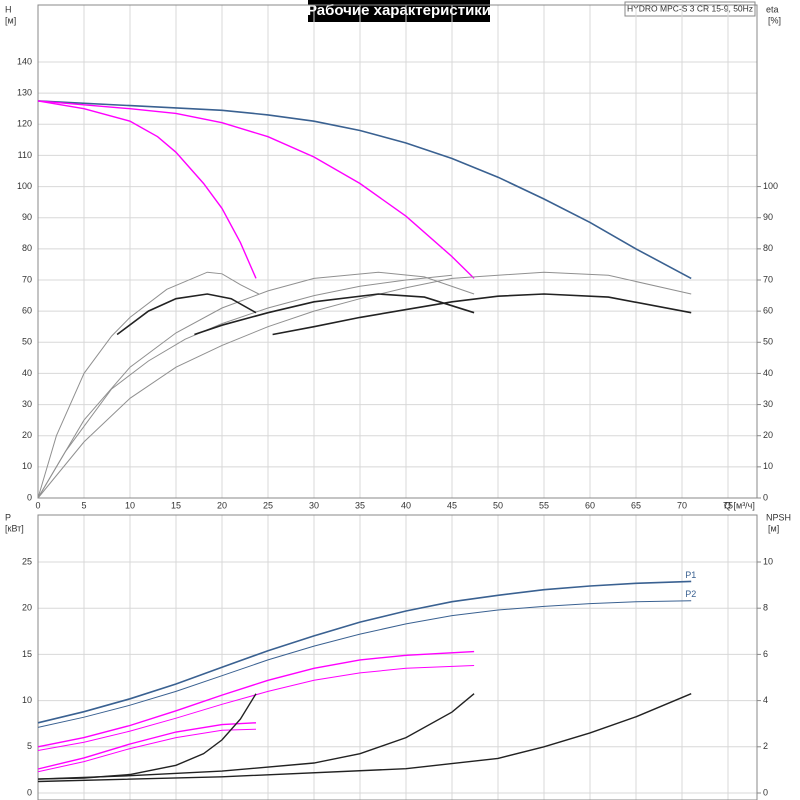 The width and height of the screenshot is (800, 800). I want to click on x-tick-label: 45, so click(452, 505).